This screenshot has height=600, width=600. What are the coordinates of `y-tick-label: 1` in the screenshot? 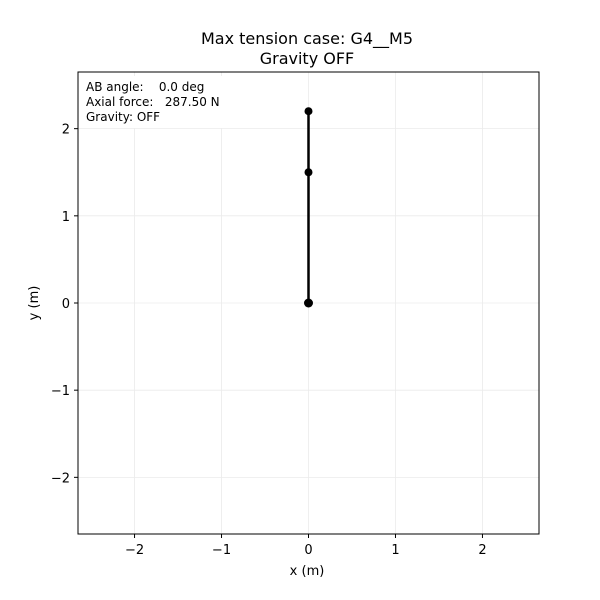 It's located at (66, 217).